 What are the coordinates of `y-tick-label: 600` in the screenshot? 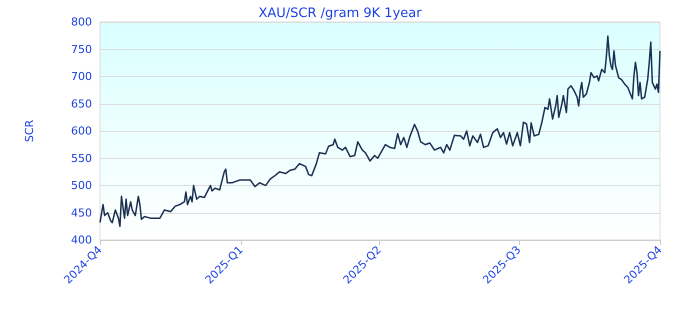 It's located at (81, 131).